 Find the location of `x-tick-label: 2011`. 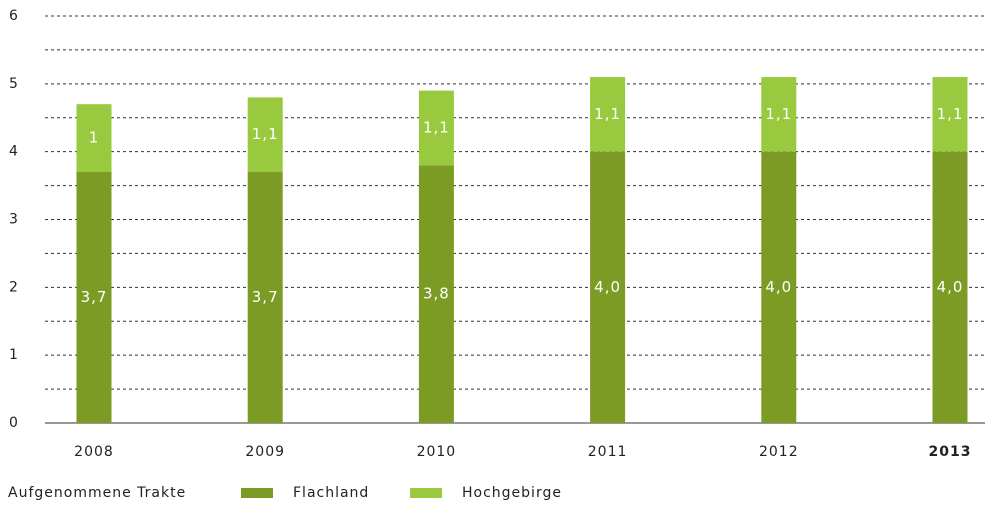

x-tick-label: 2011 is located at coordinates (608, 452).